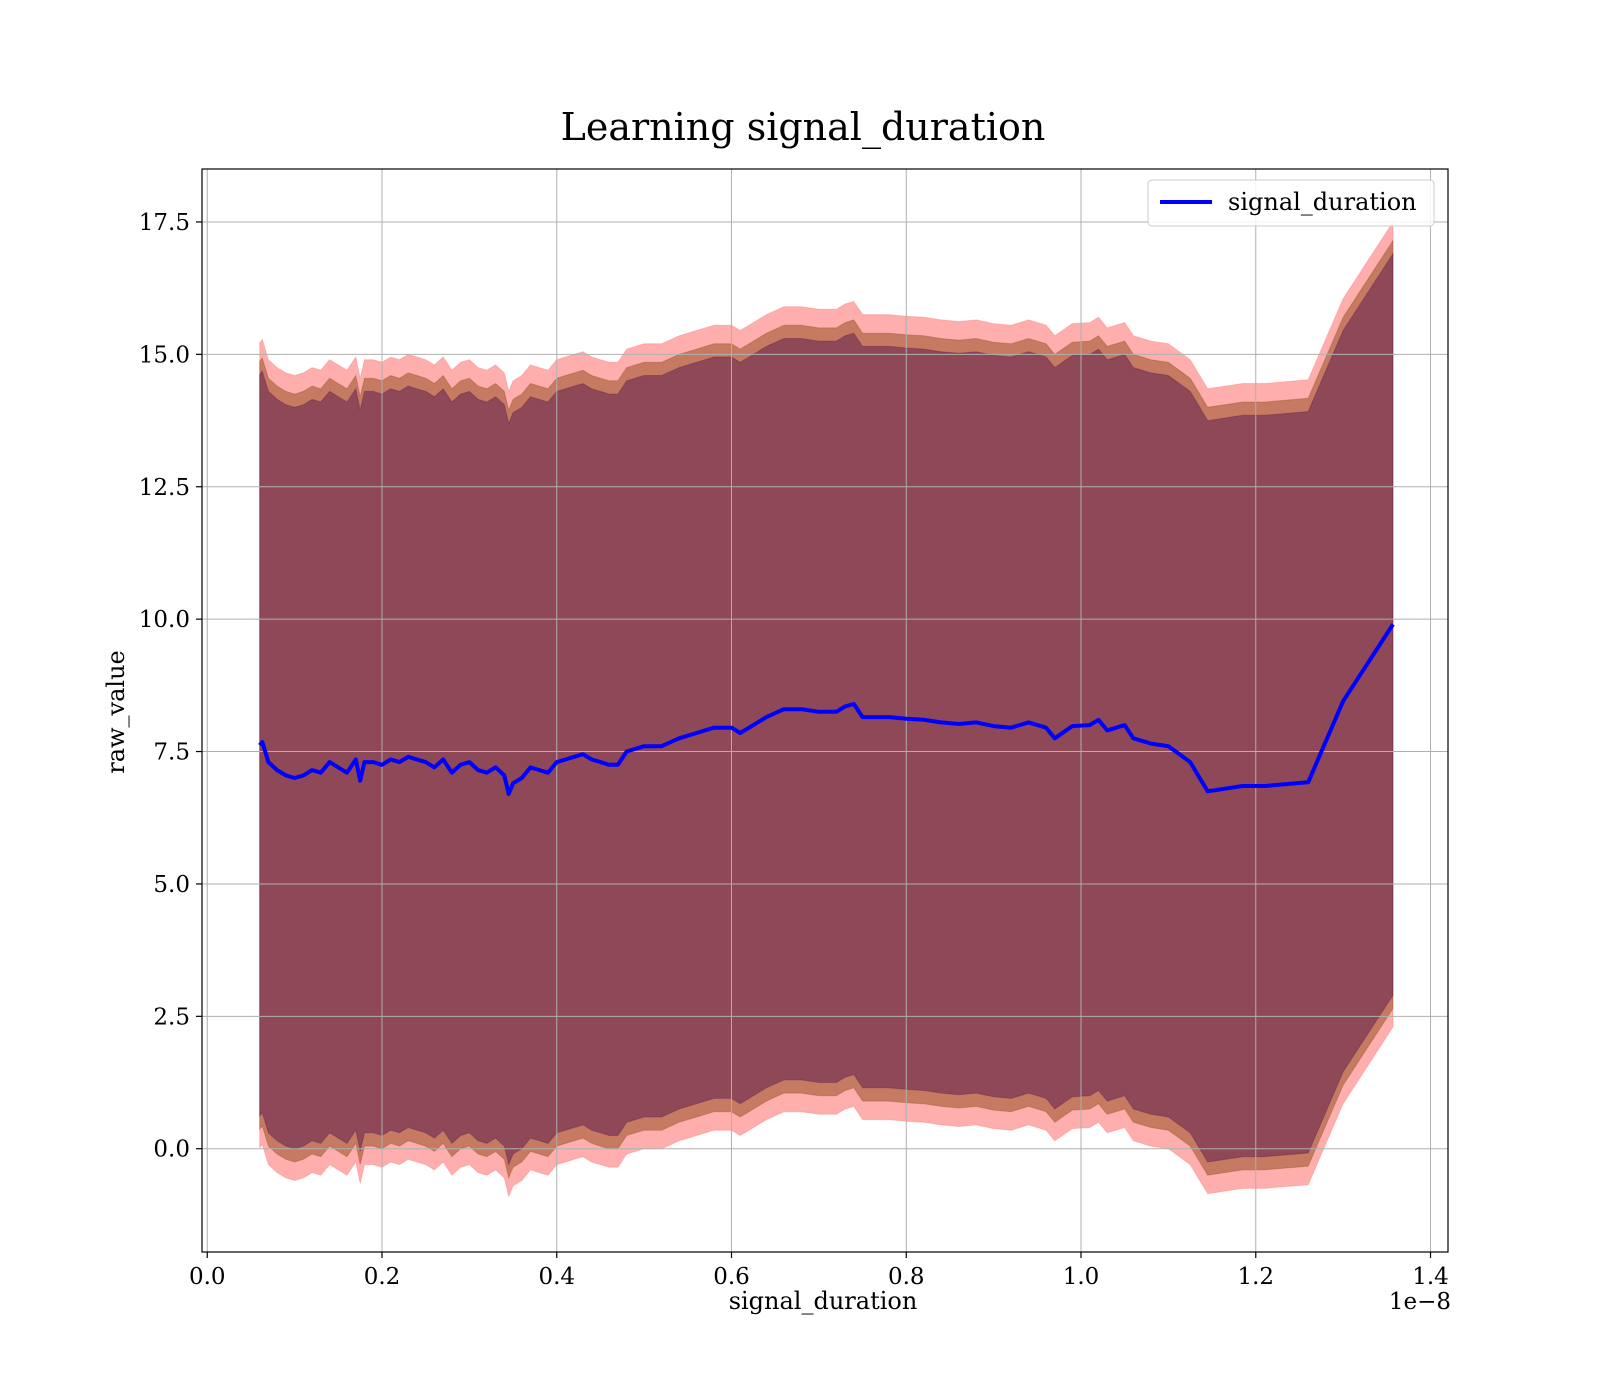 The width and height of the screenshot is (1600, 1400). I want to click on y-tick-label: 0.0, so click(171, 1150).